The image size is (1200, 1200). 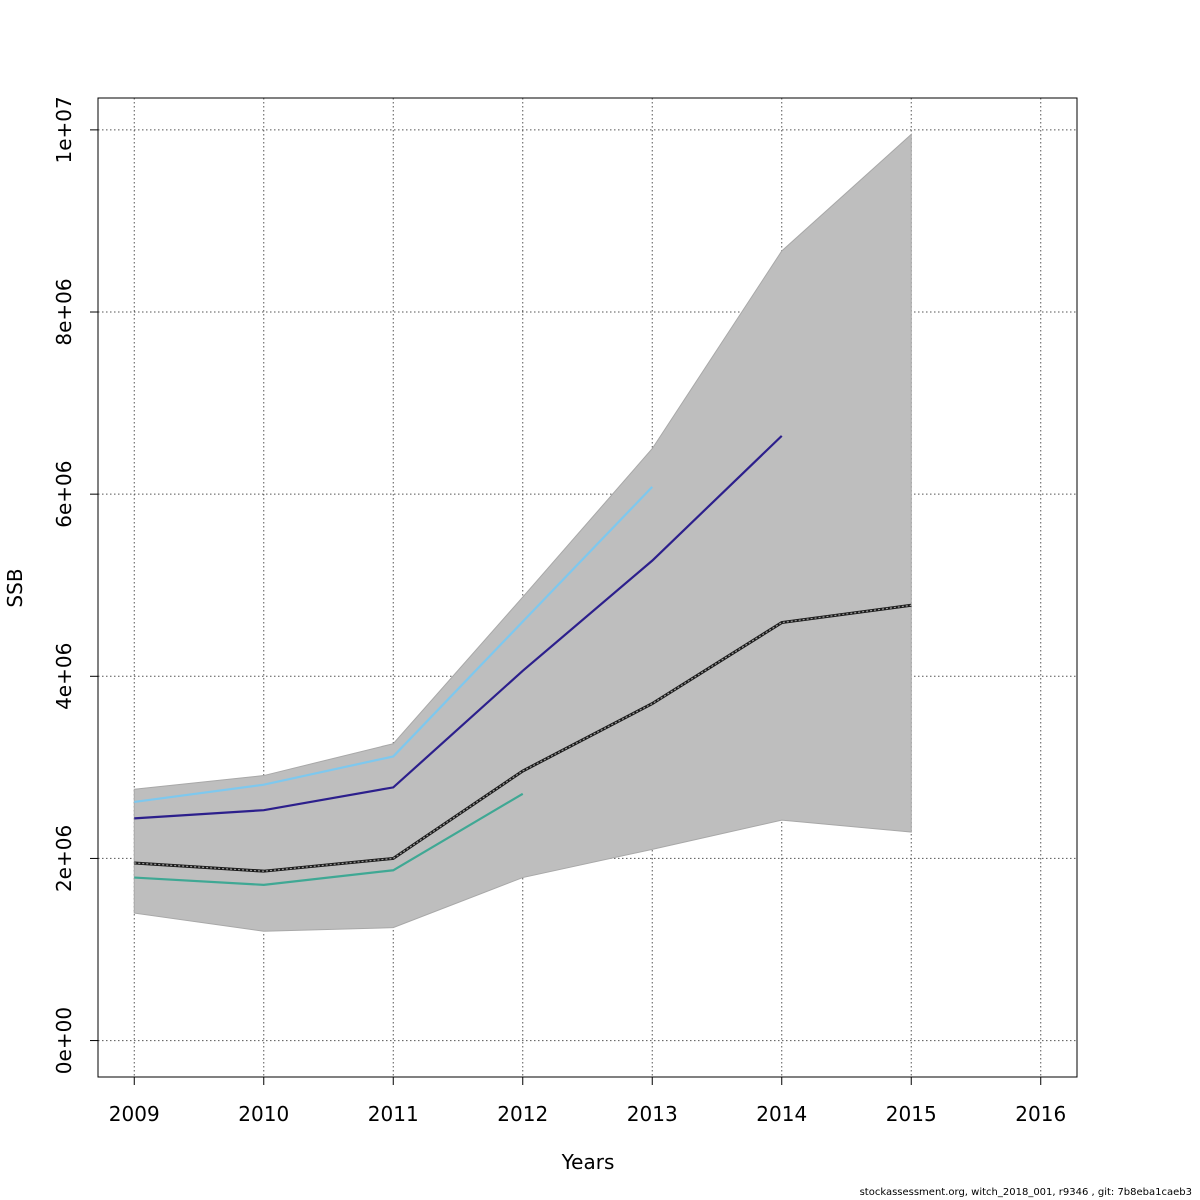 What do you see at coordinates (587, 1101) in the screenshot?
I see `x-axis: 2009 2010 2011 2012 2013 2014 2015 2016` at bounding box center [587, 1101].